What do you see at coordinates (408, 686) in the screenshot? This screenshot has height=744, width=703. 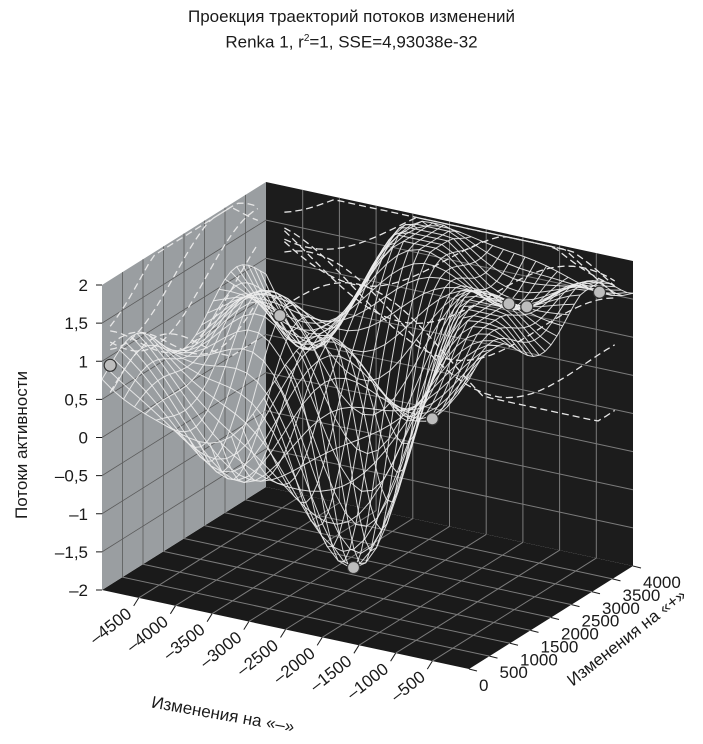 I see `x-tick-label: –500` at bounding box center [408, 686].